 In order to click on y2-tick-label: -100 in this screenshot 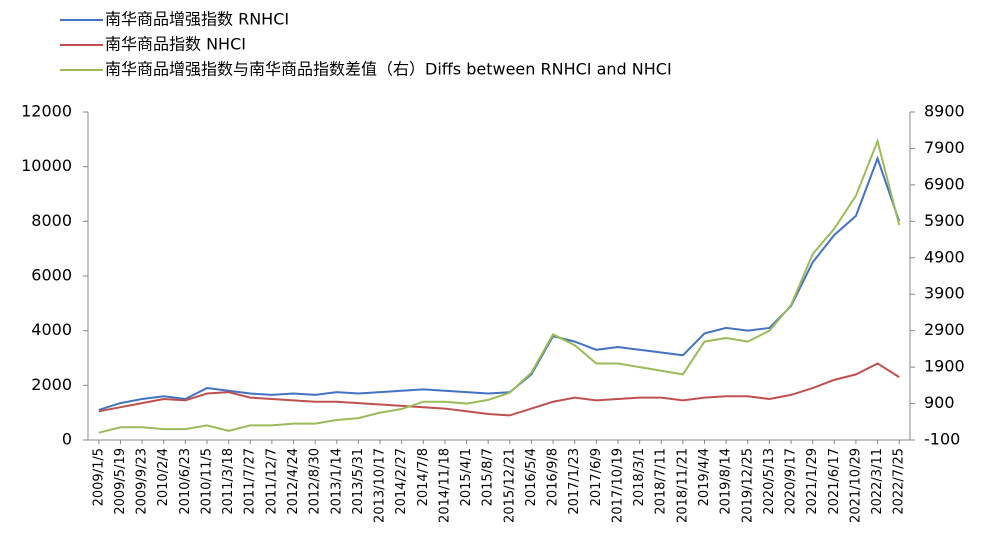, I will do `click(942, 439)`.